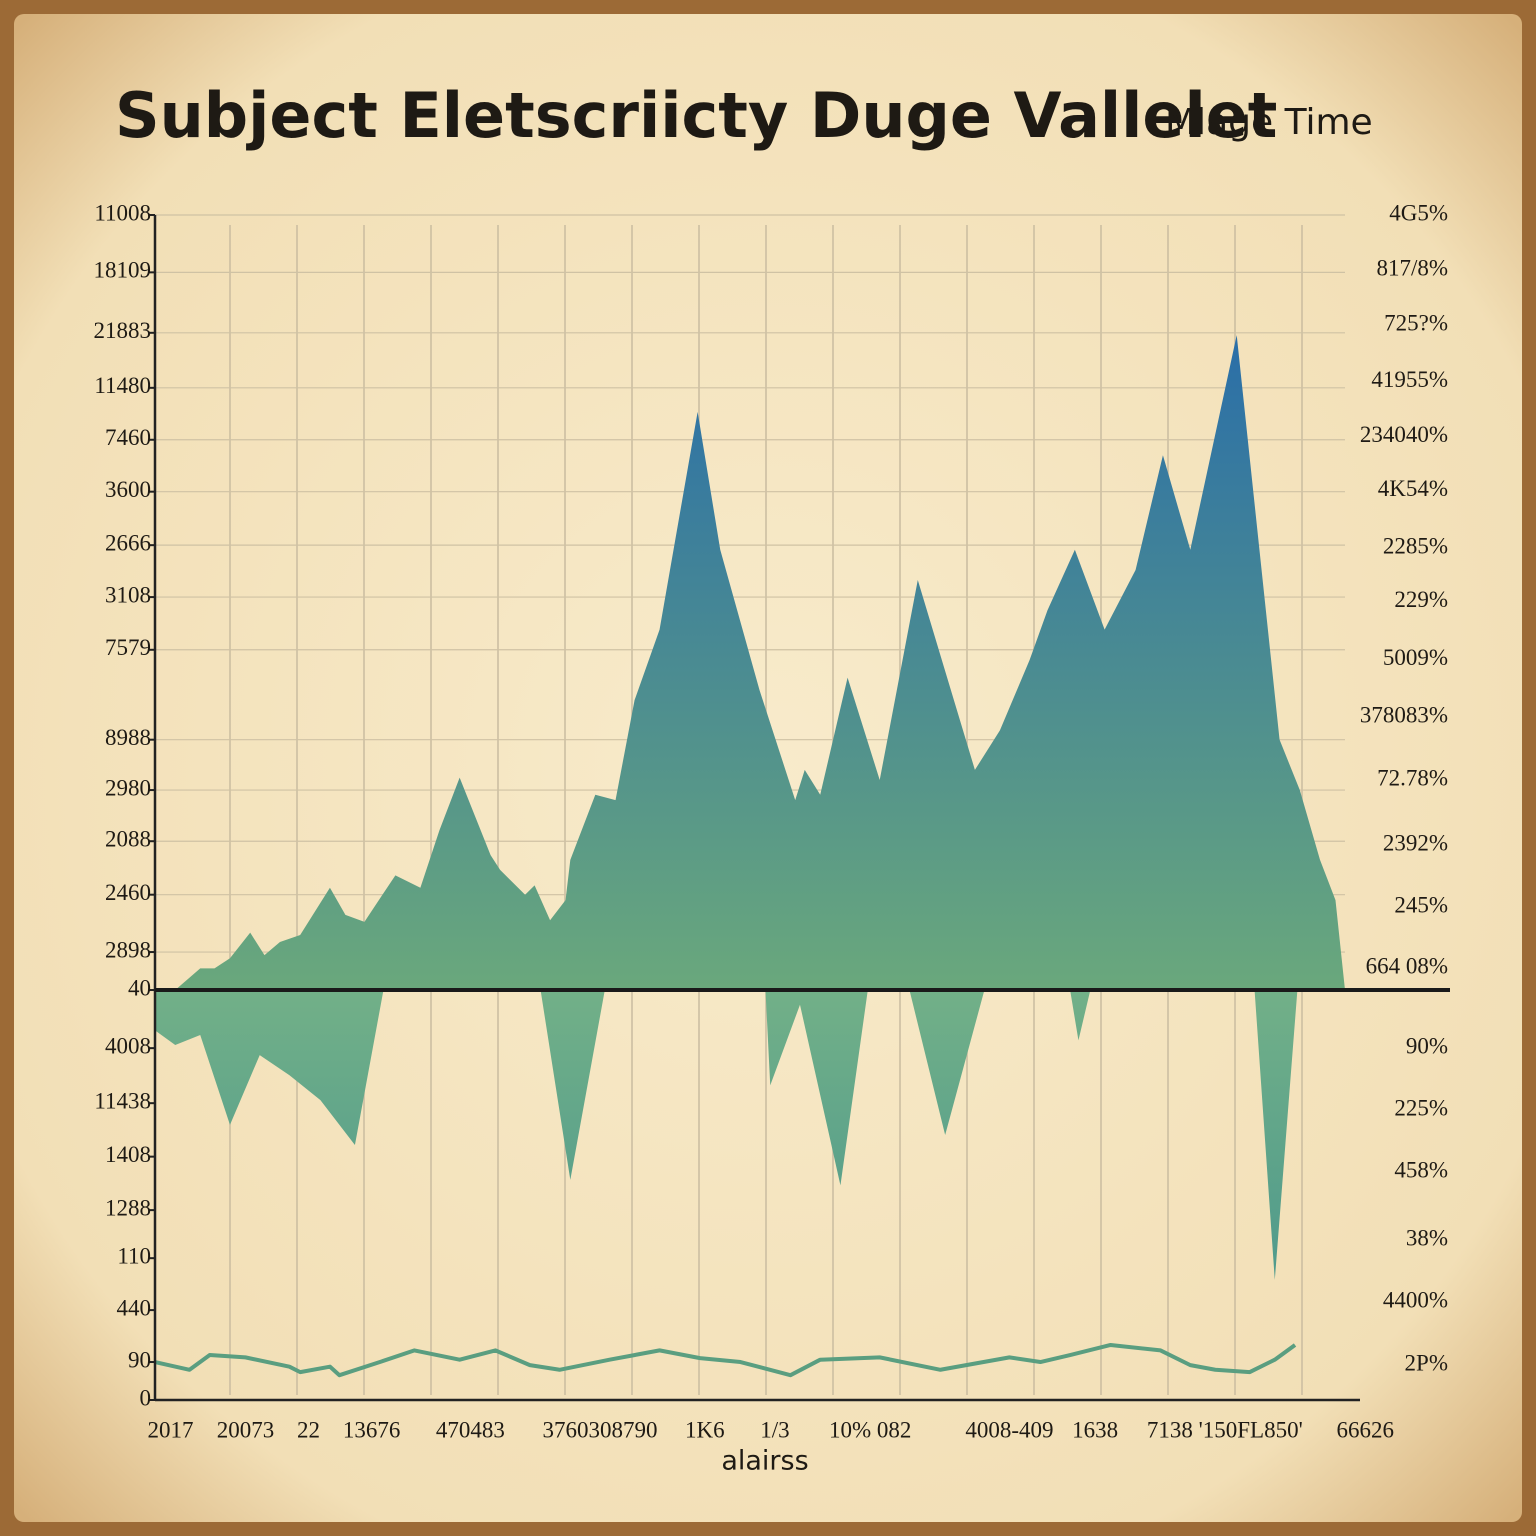 The image size is (1536, 1536). I want to click on chart-title: Subject Eletscriicty Duge Vallelet, so click(696, 115).